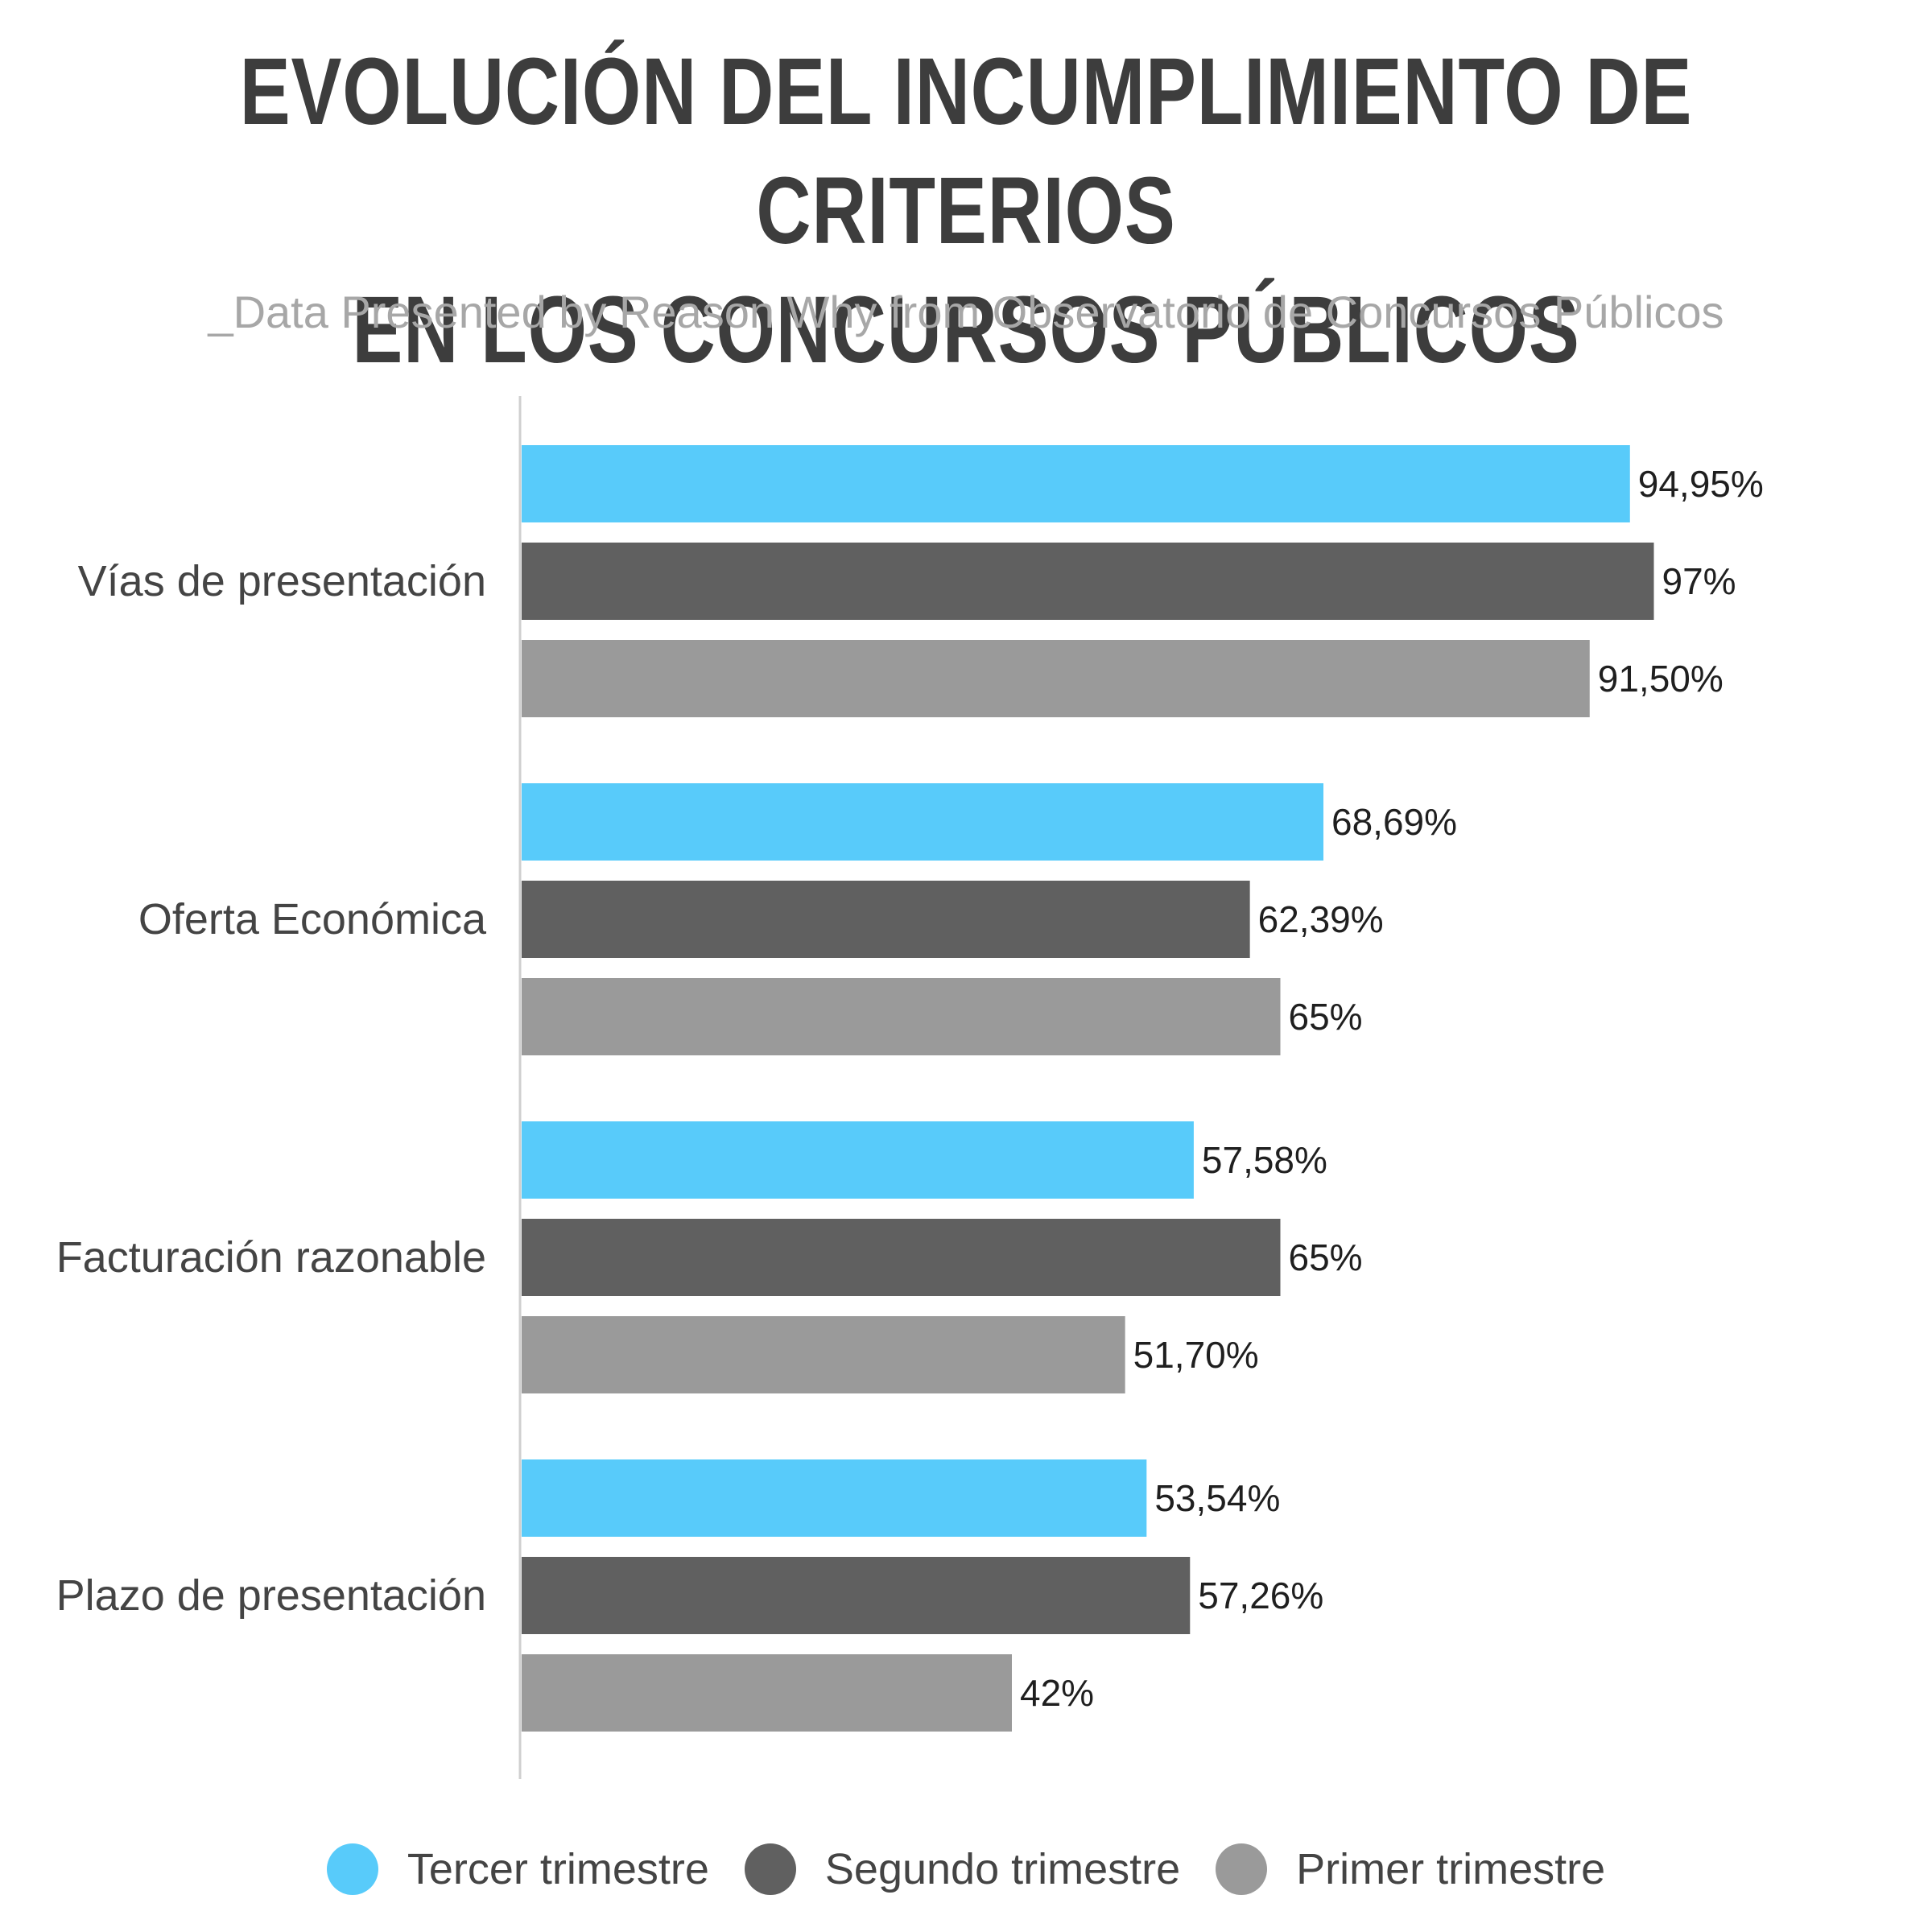 Image resolution: width=1932 pixels, height=1932 pixels. What do you see at coordinates (352, 1869) in the screenshot?
I see `legend-swatch-tercer-trimestre` at bounding box center [352, 1869].